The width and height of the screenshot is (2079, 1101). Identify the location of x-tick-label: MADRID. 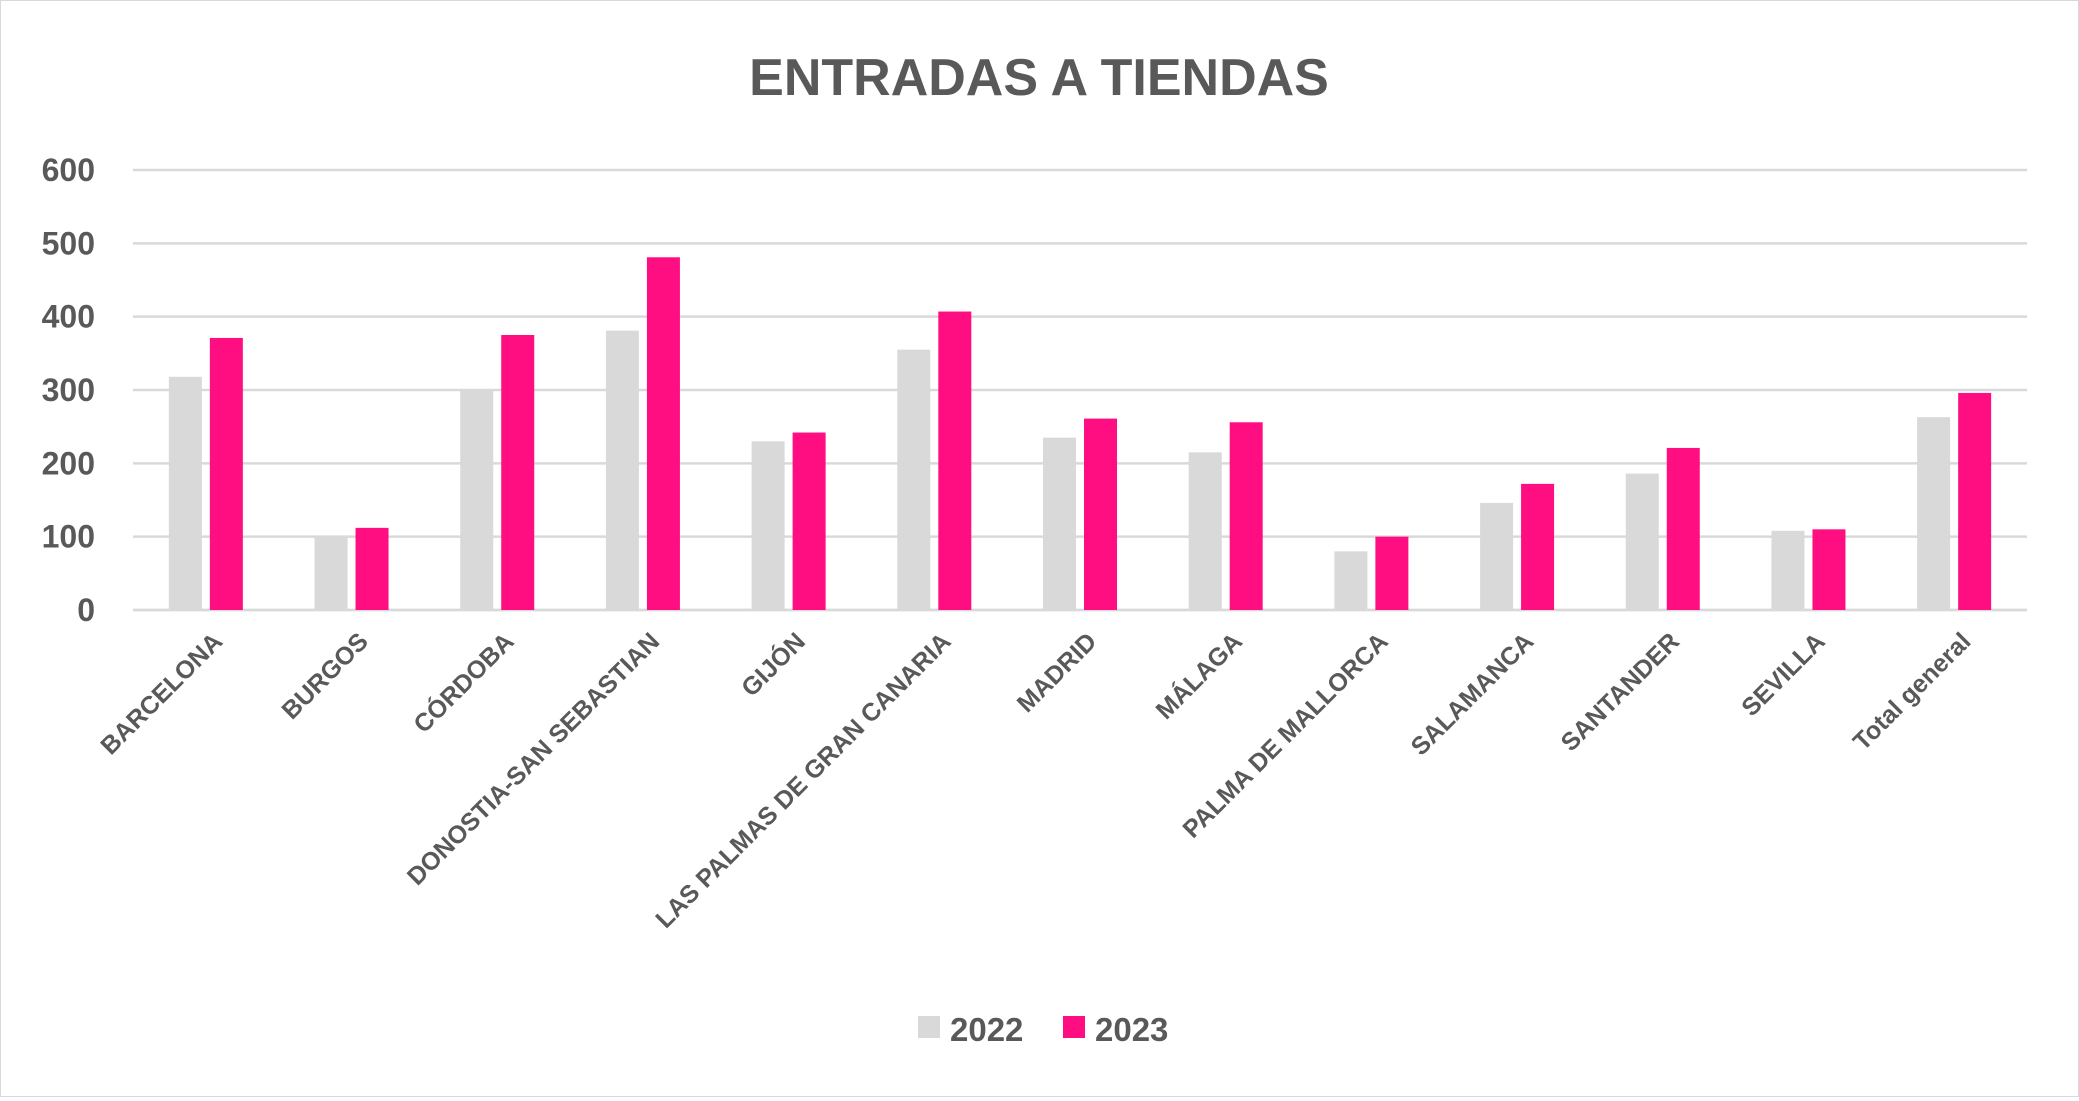
(1057, 672).